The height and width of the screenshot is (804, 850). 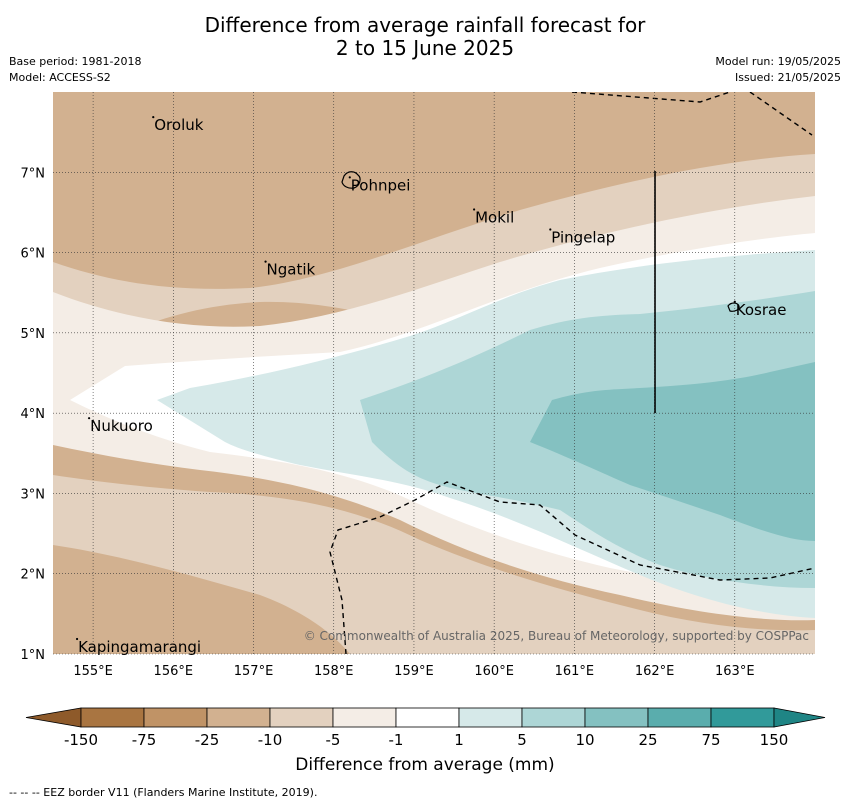 What do you see at coordinates (735, 671) in the screenshot?
I see `x-tick-label: 163°E` at bounding box center [735, 671].